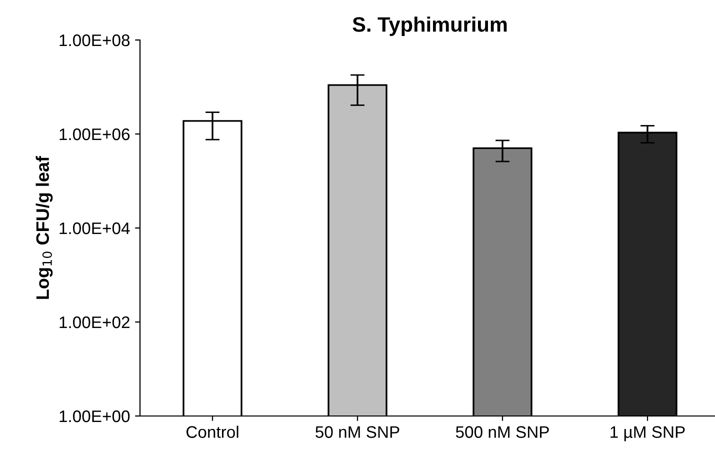 Image resolution: width=715 pixels, height=459 pixels. Describe the element at coordinates (95, 228) in the screenshot. I see `y-tick-label: 1.00E+04` at that location.